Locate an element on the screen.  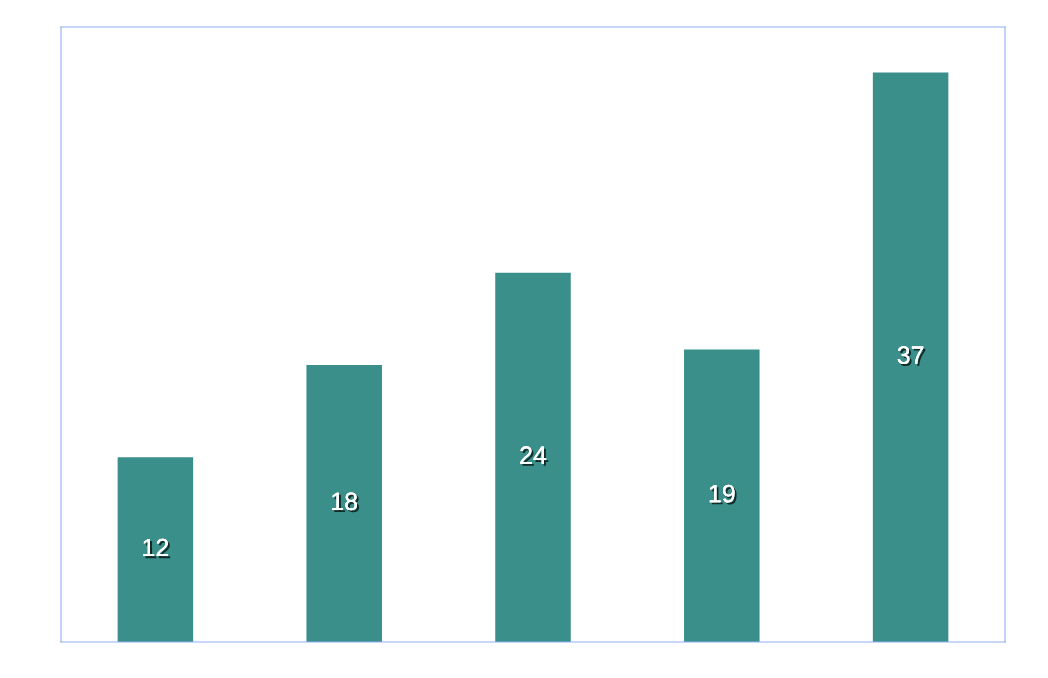
data-label: 18 is located at coordinates (346, 502).